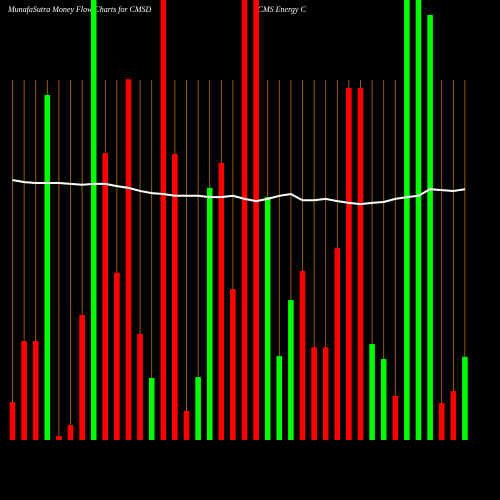  Describe the element at coordinates (79, 9) in the screenshot. I see `chart-title: MunafaSutra Money Flow Charts for CMSD` at that location.